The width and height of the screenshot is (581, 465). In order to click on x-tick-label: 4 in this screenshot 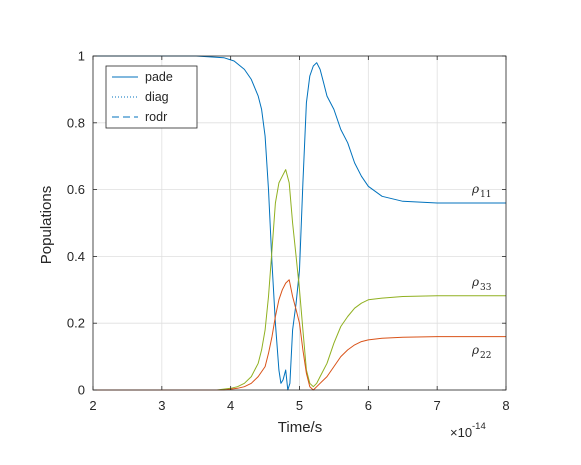, I will do `click(230, 405)`.